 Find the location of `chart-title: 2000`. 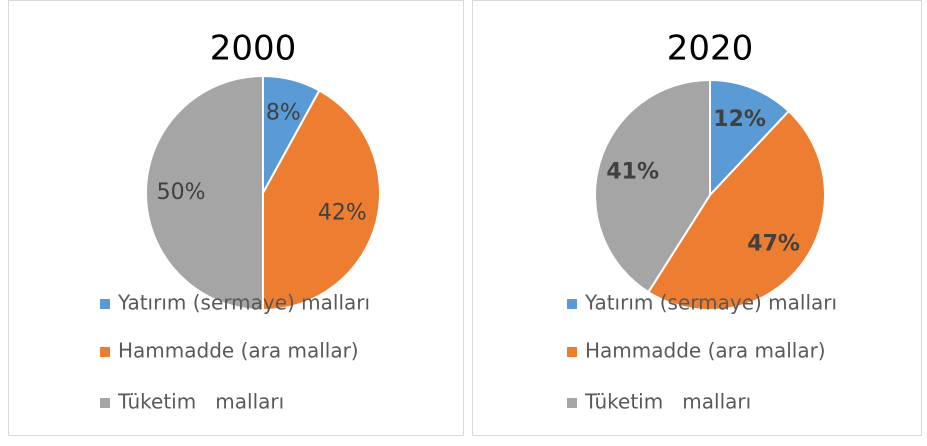

chart-title: 2000 is located at coordinates (253, 49).